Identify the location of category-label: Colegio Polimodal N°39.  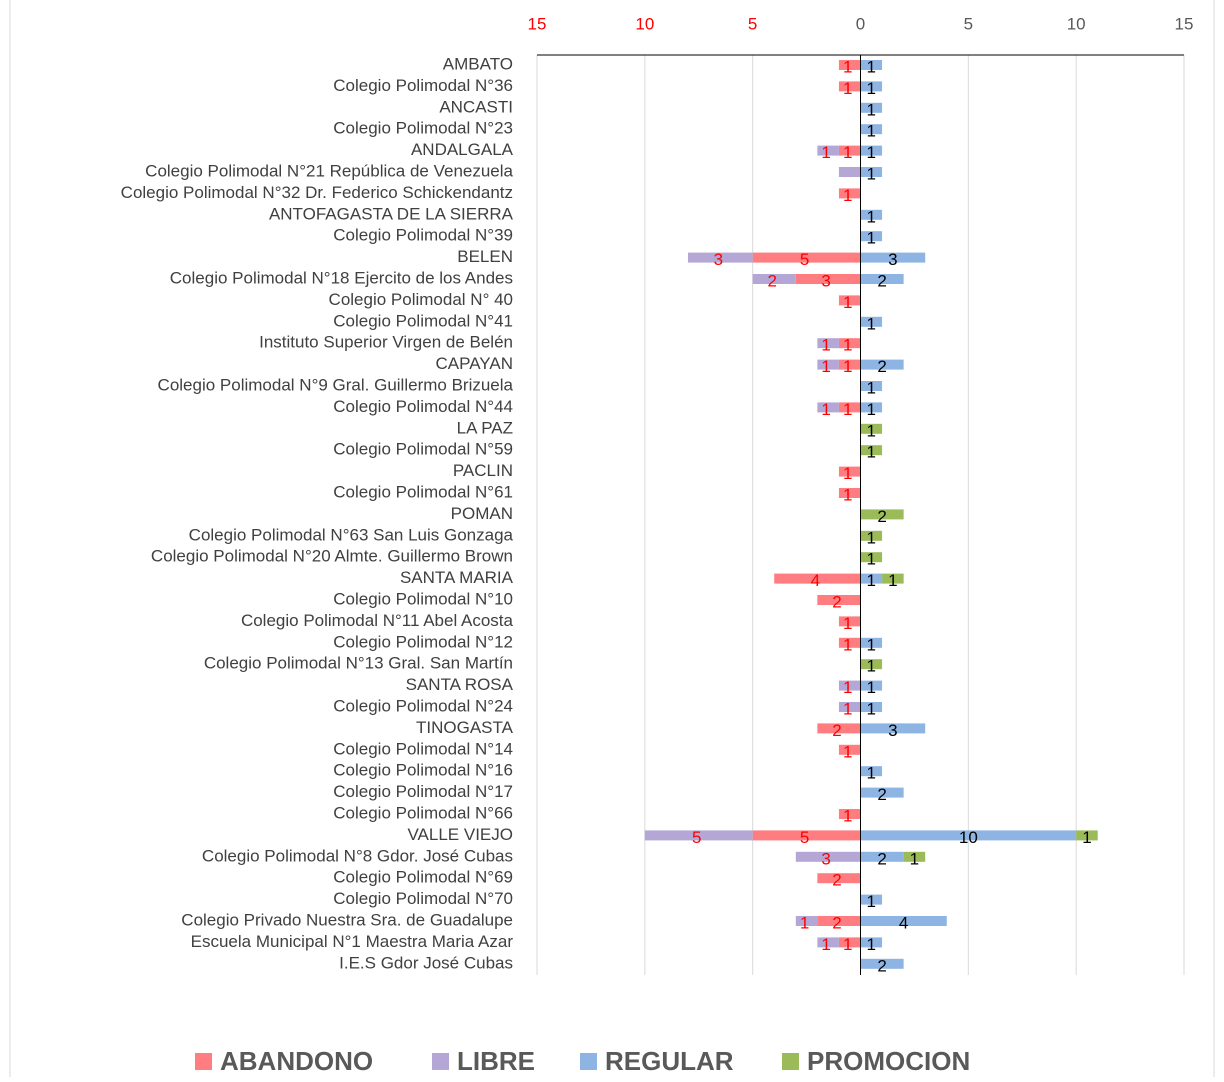
(423, 235).